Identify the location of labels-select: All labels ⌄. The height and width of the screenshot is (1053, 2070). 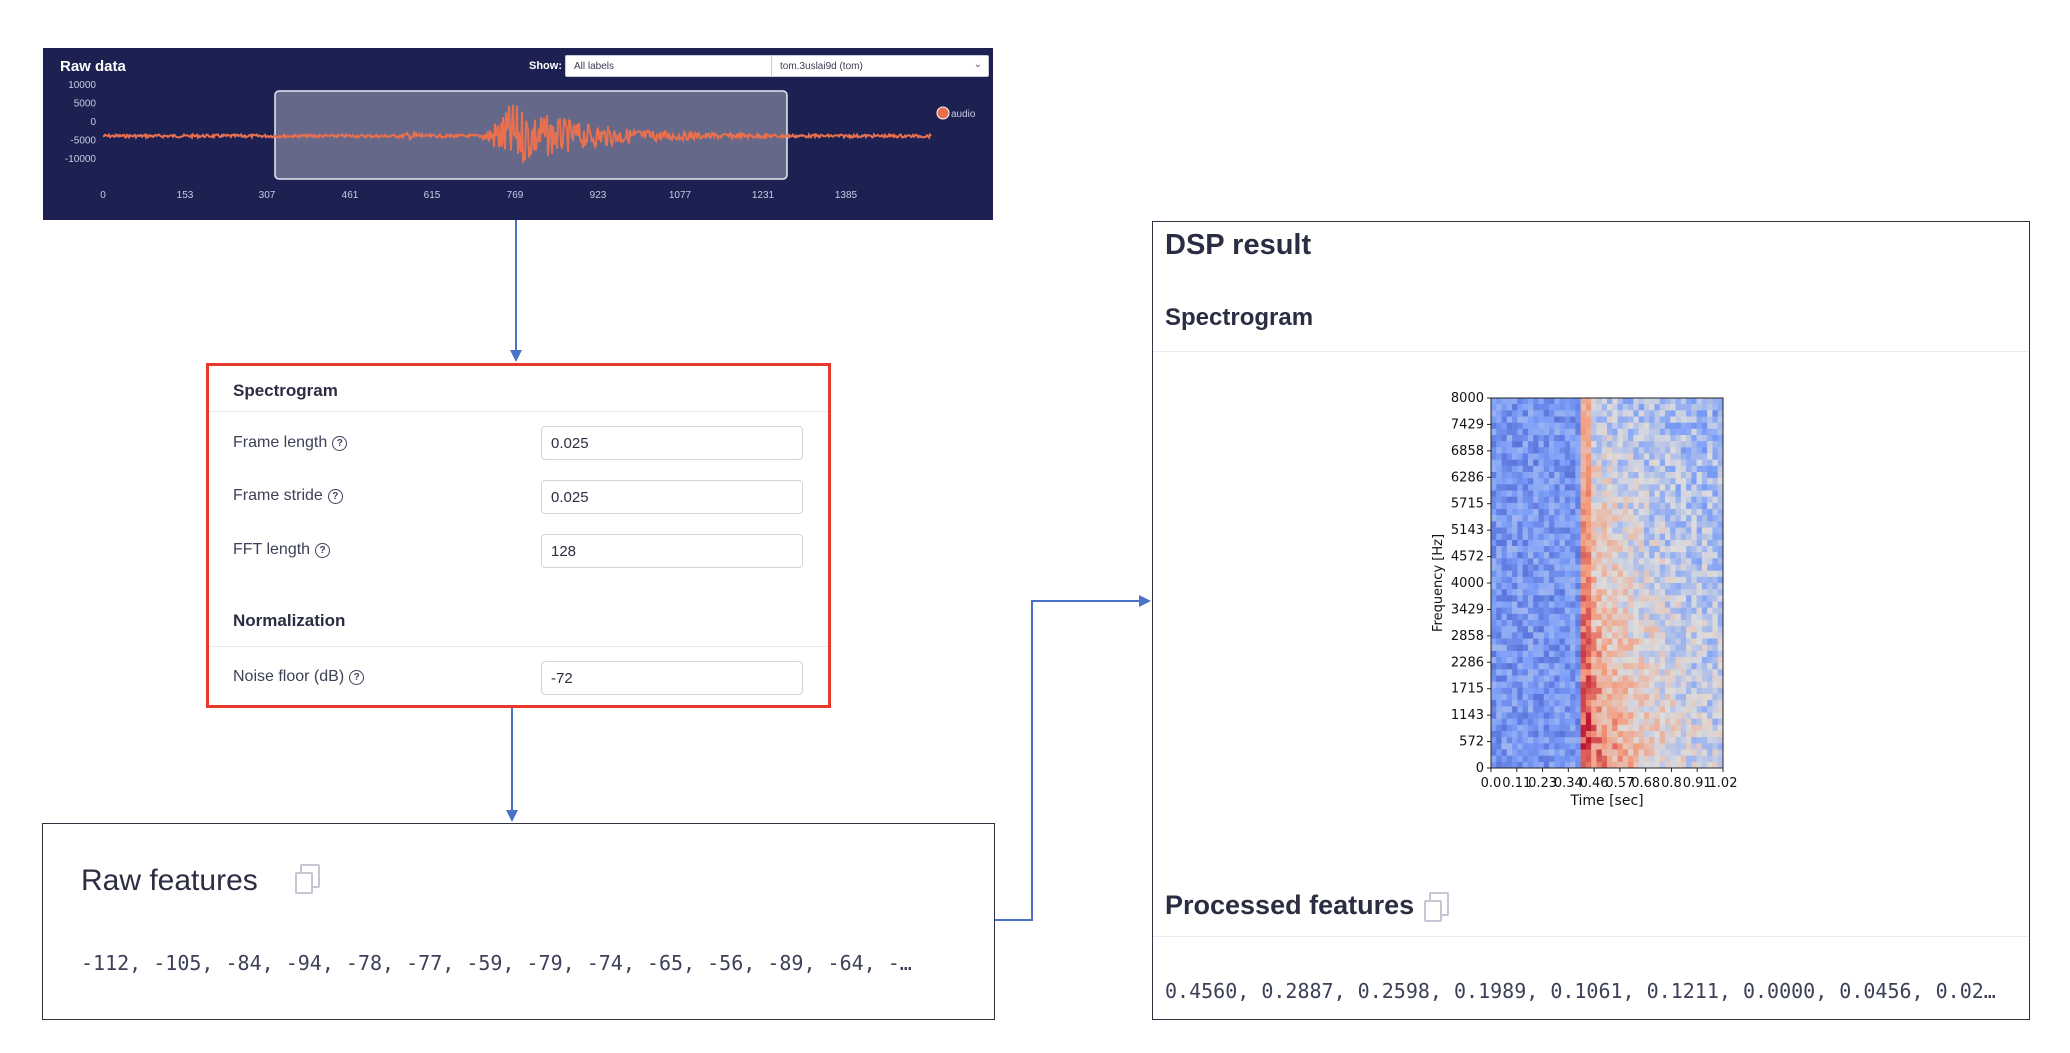
(675, 66).